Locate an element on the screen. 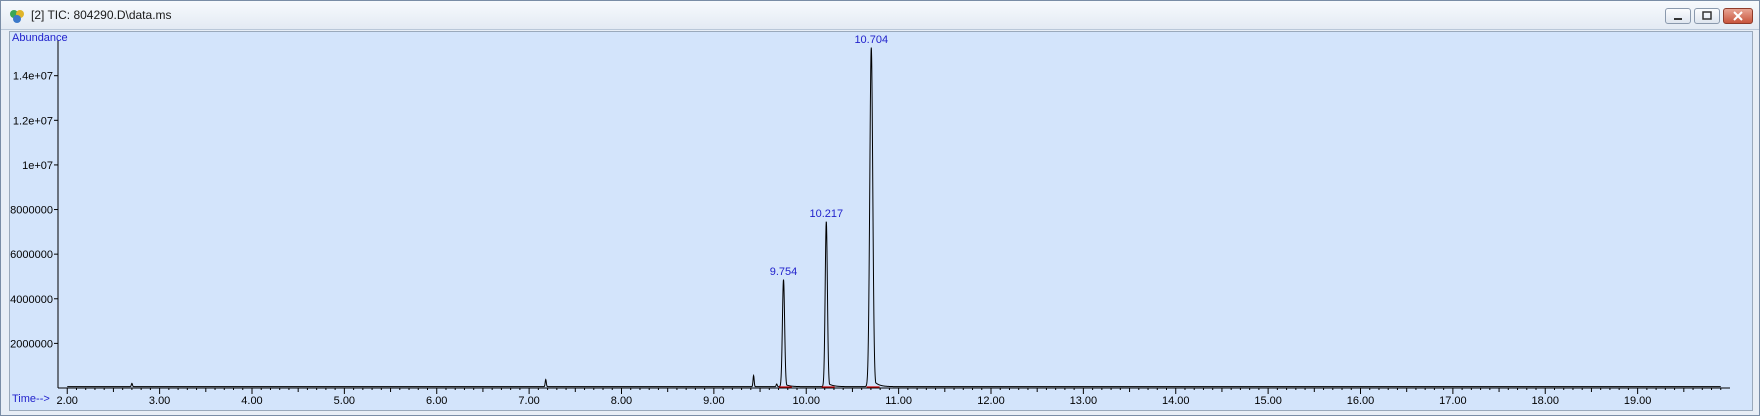 Image resolution: width=1760 pixels, height=416 pixels. peak-label: 10.217 is located at coordinates (826, 214).